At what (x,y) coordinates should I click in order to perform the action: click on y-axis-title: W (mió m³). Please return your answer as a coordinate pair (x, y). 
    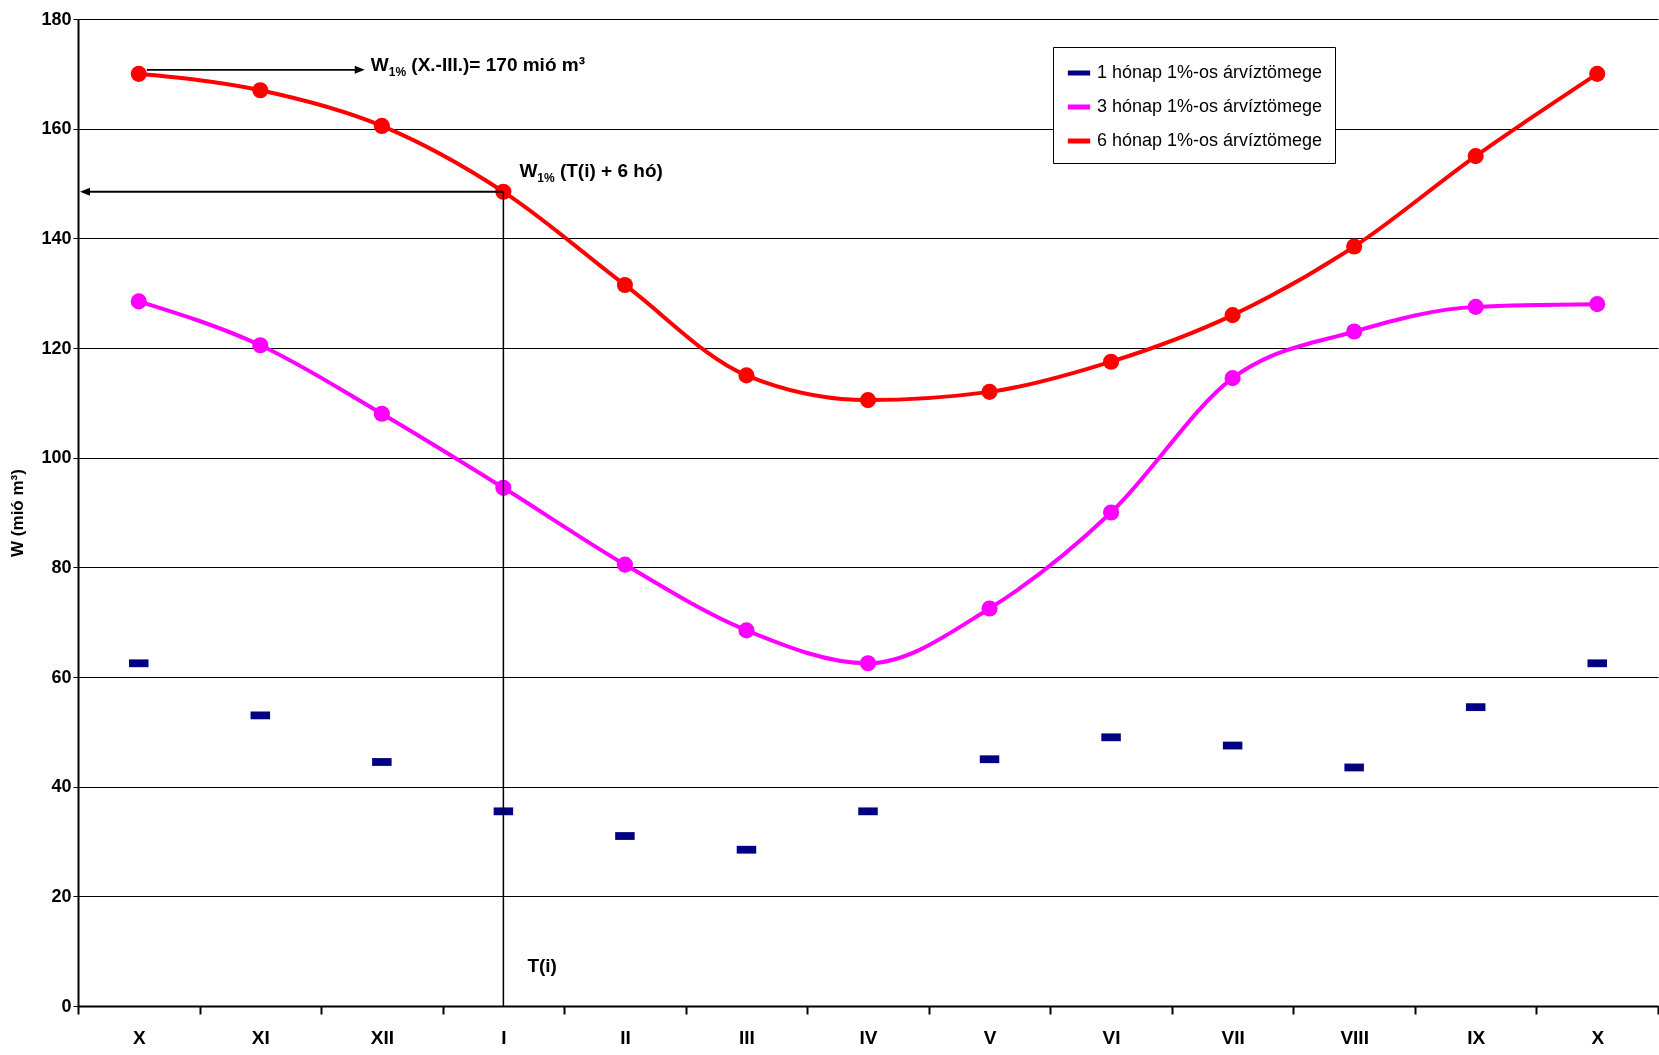
    Looking at the image, I should click on (18, 513).